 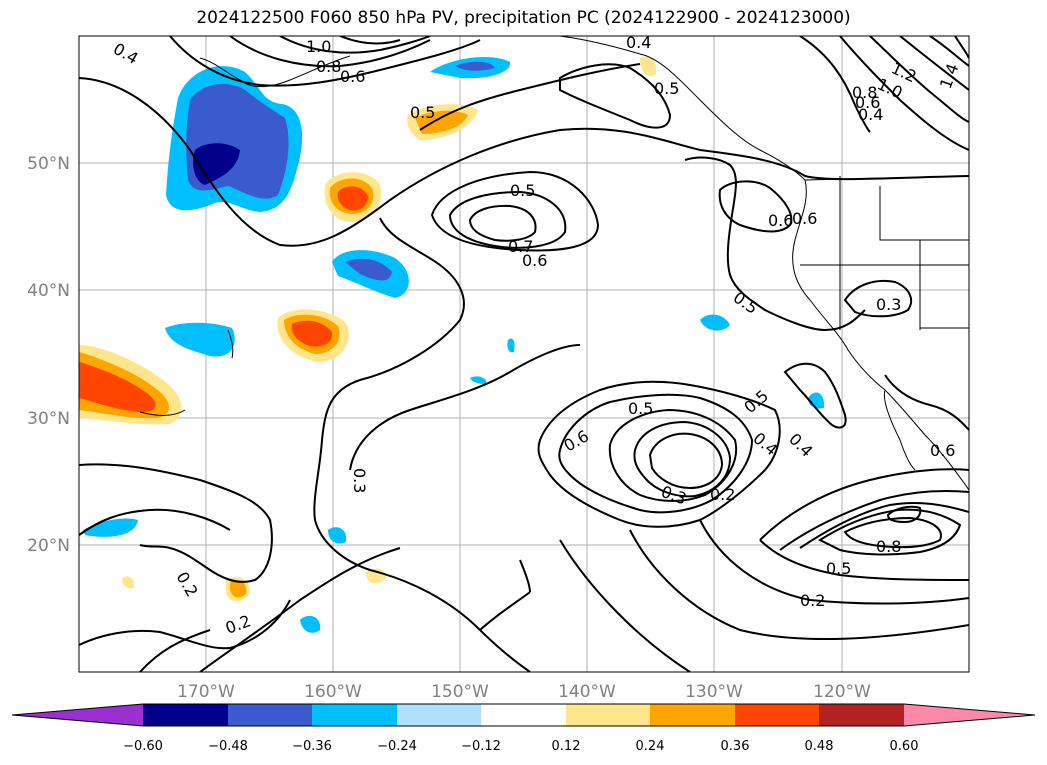 I want to click on colorbar-tick-label: 0.24, so click(x=650, y=746).